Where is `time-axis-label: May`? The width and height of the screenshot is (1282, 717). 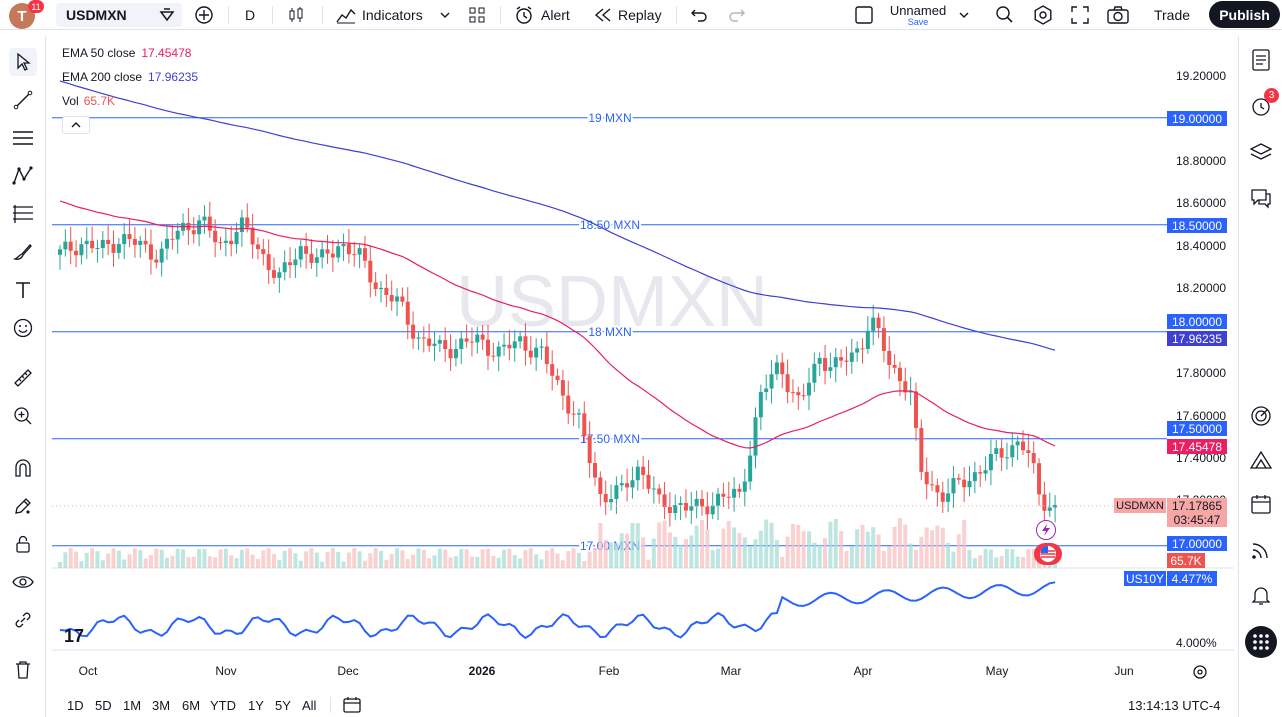
time-axis-label: May is located at coordinates (997, 671).